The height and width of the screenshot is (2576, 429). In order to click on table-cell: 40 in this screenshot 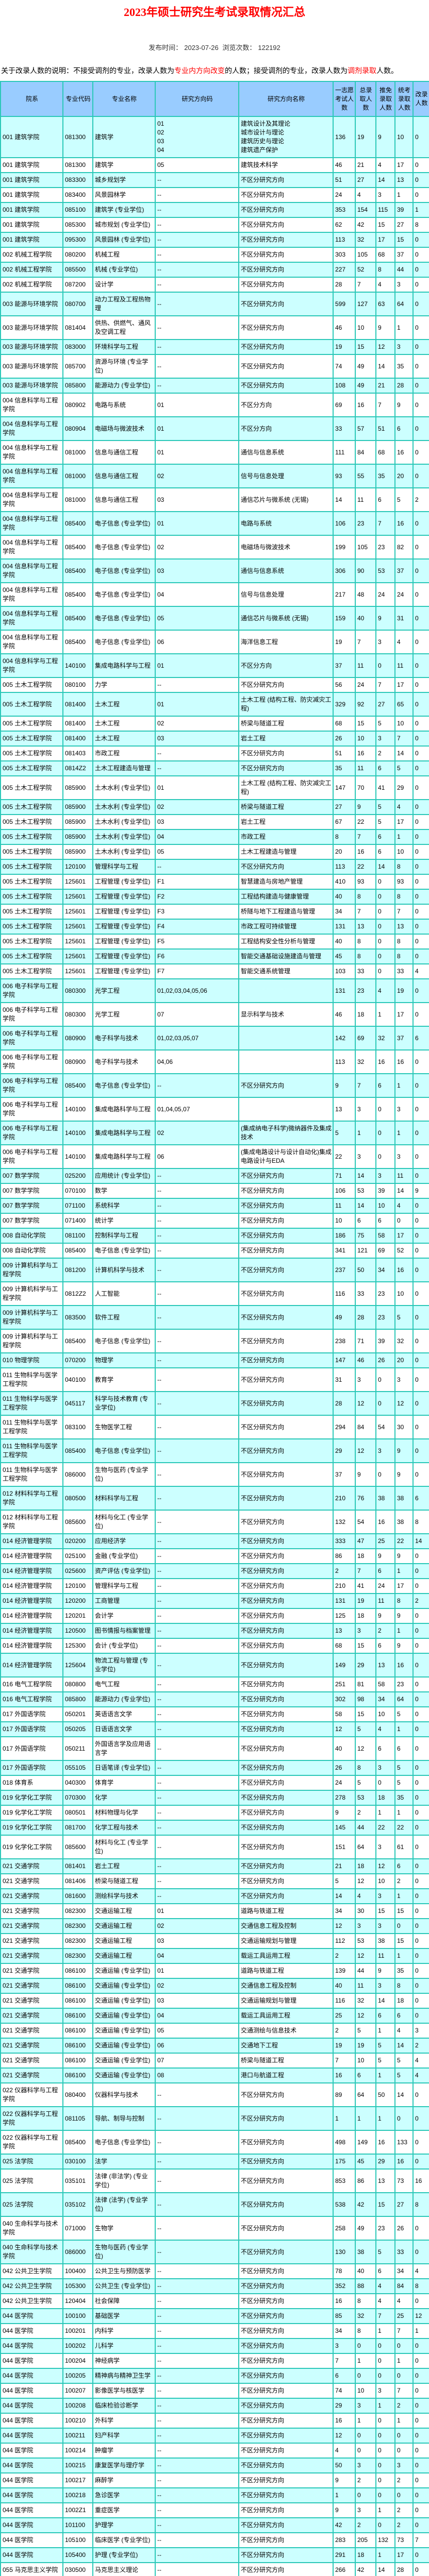, I will do `click(365, 2271)`.